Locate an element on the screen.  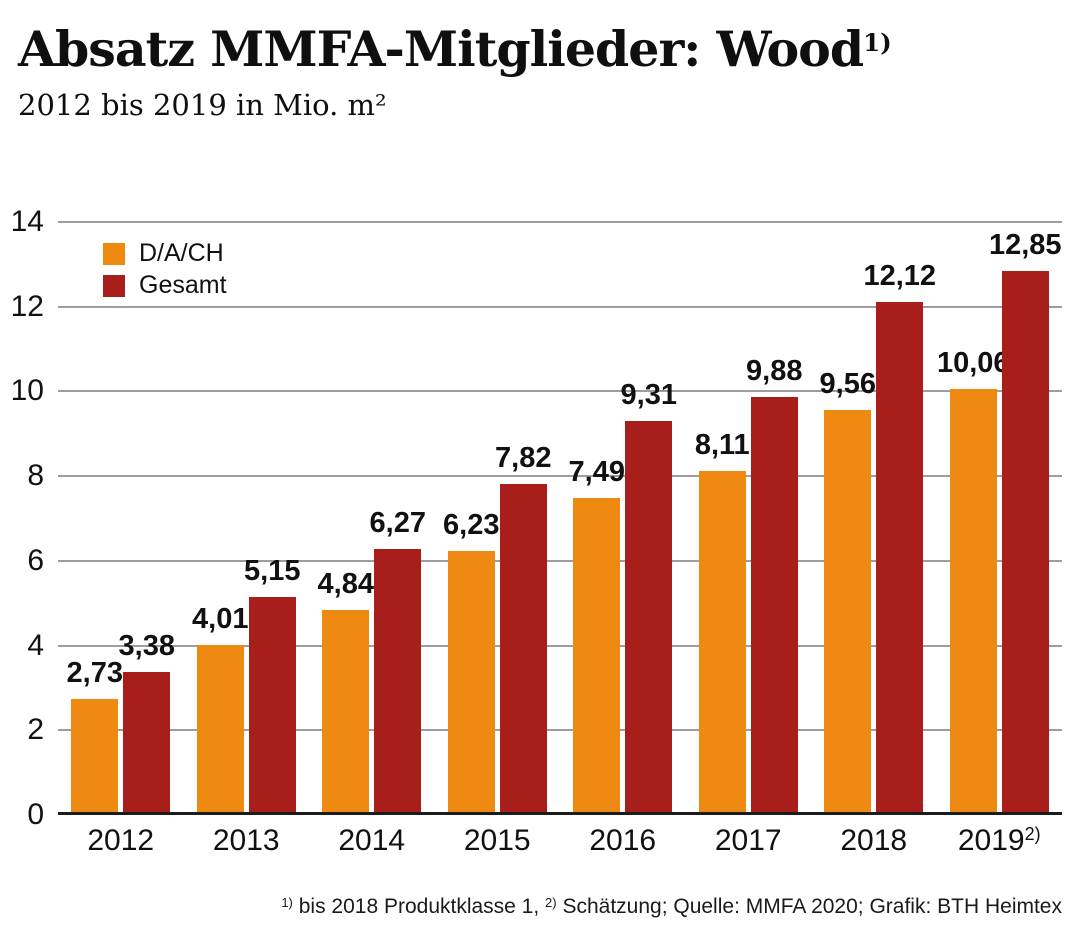
bar-value-label: 9,88 is located at coordinates (774, 370).